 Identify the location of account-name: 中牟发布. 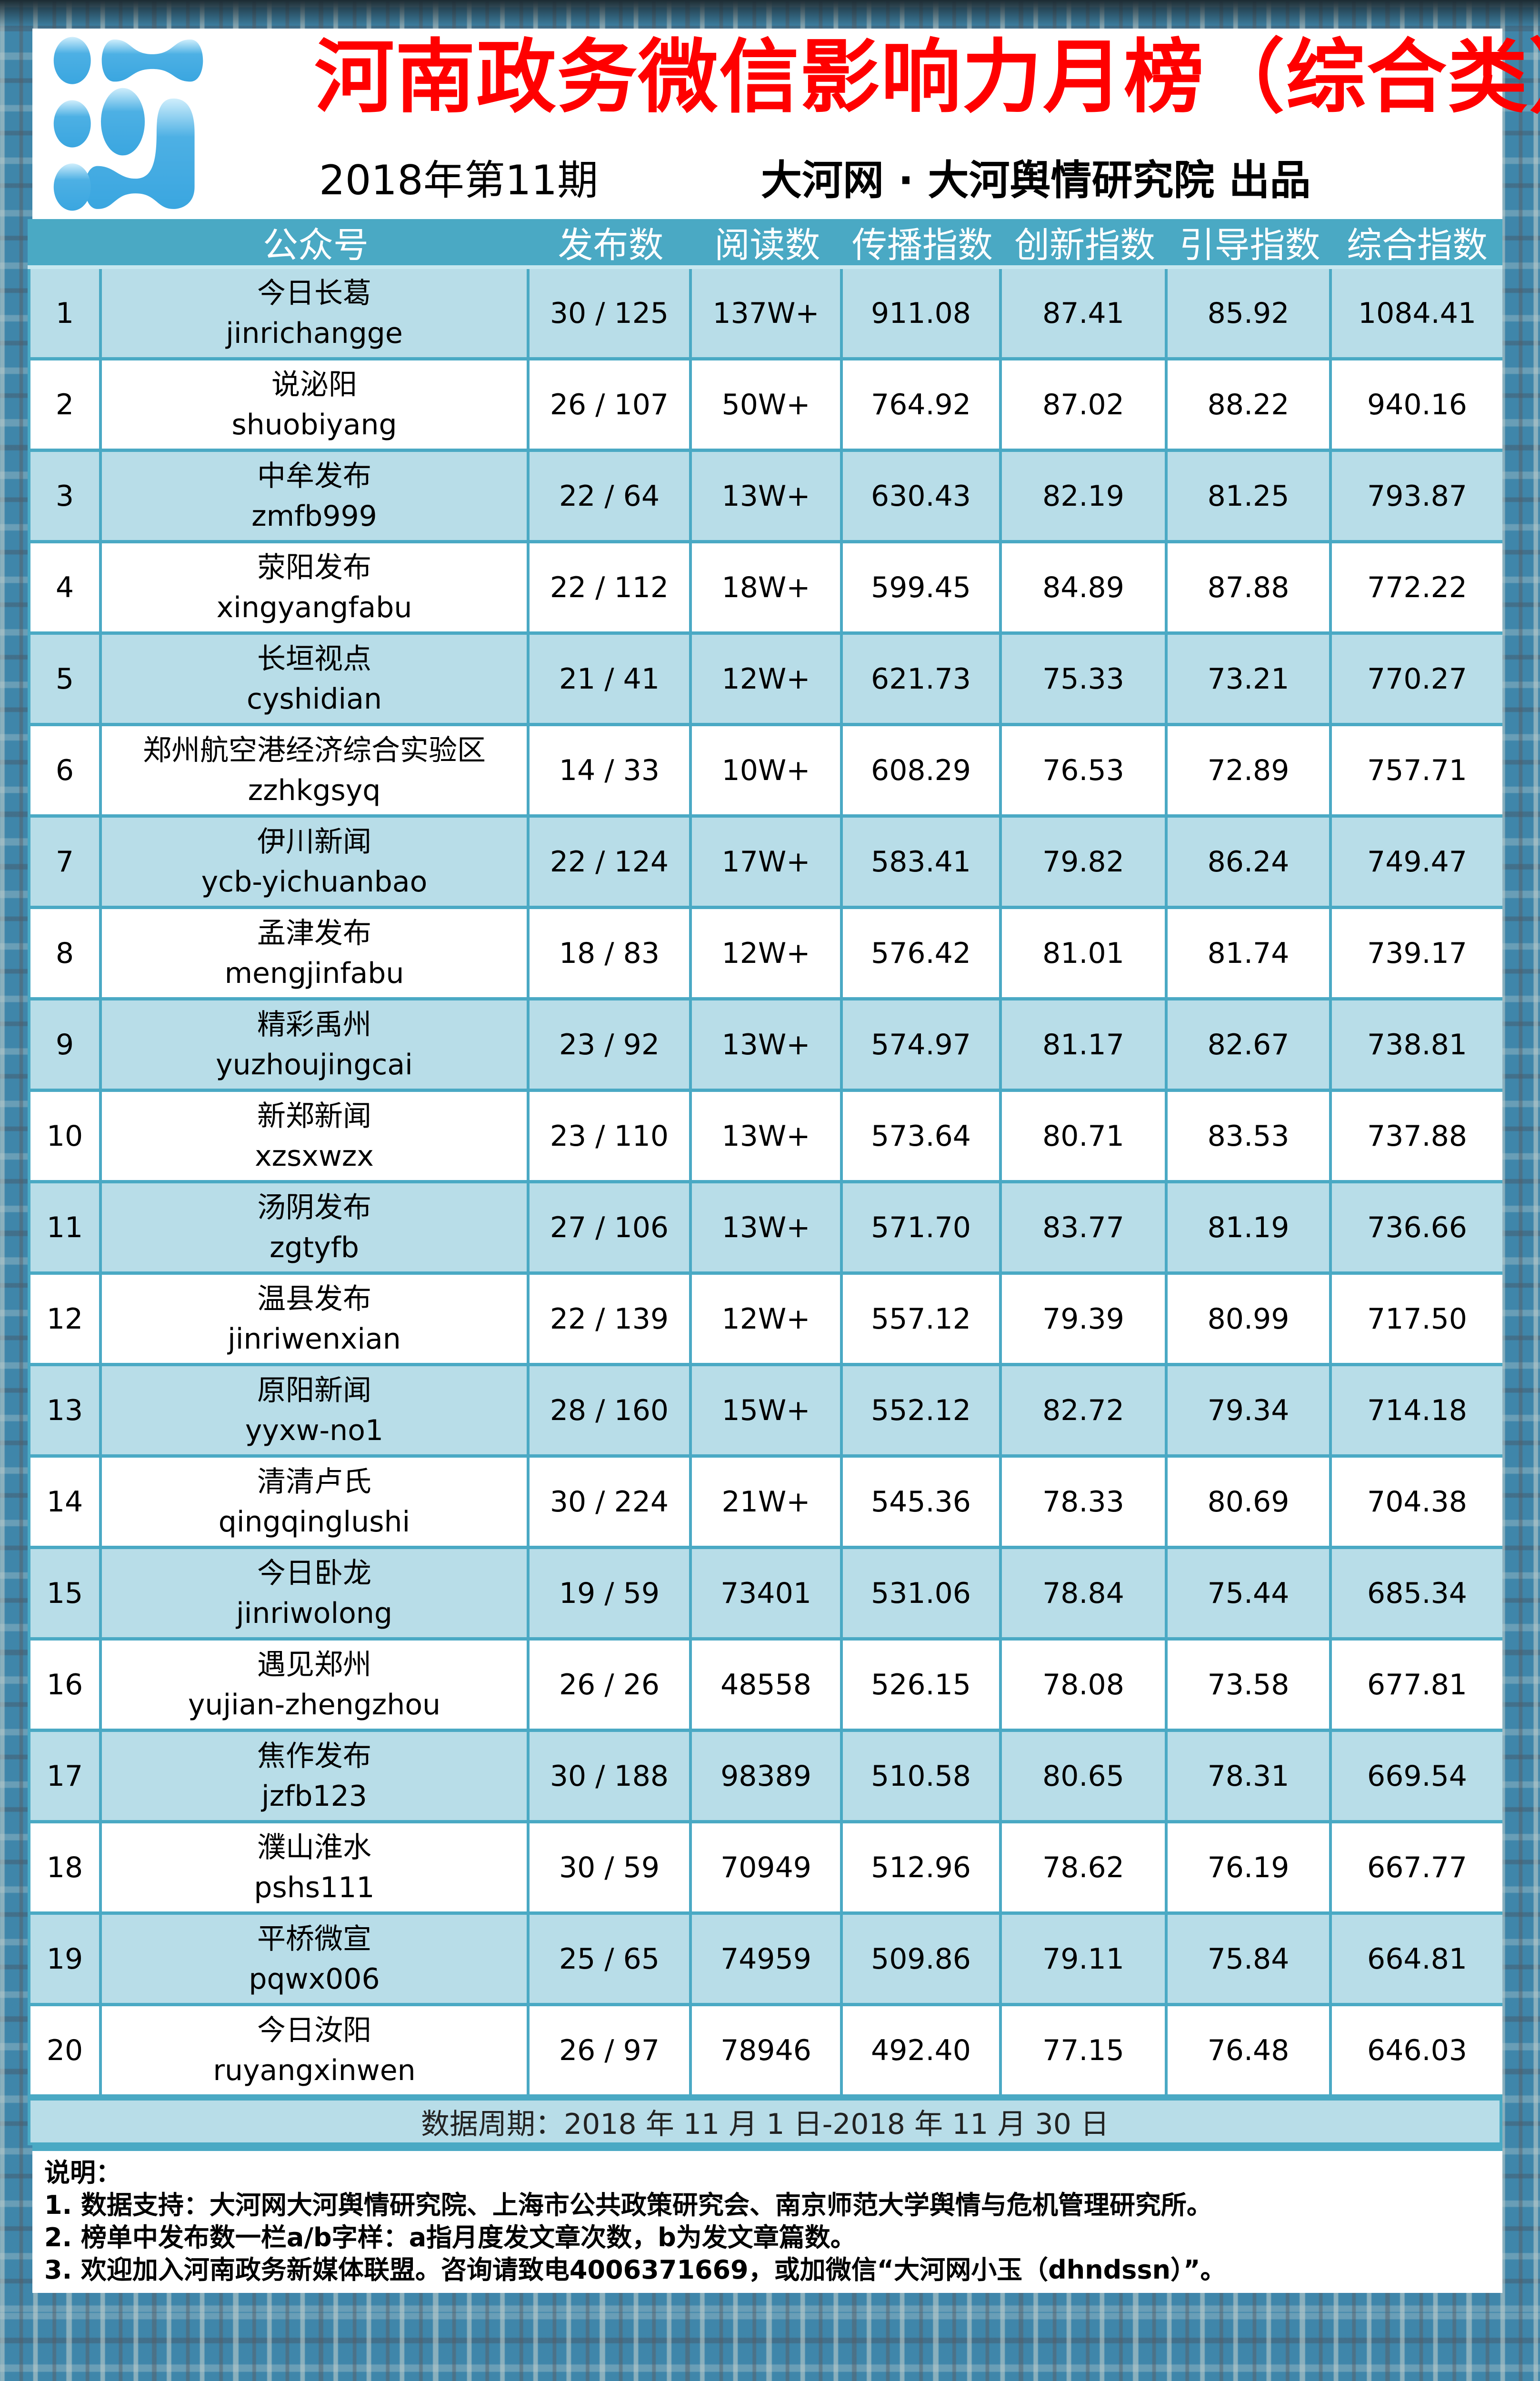
(314, 476).